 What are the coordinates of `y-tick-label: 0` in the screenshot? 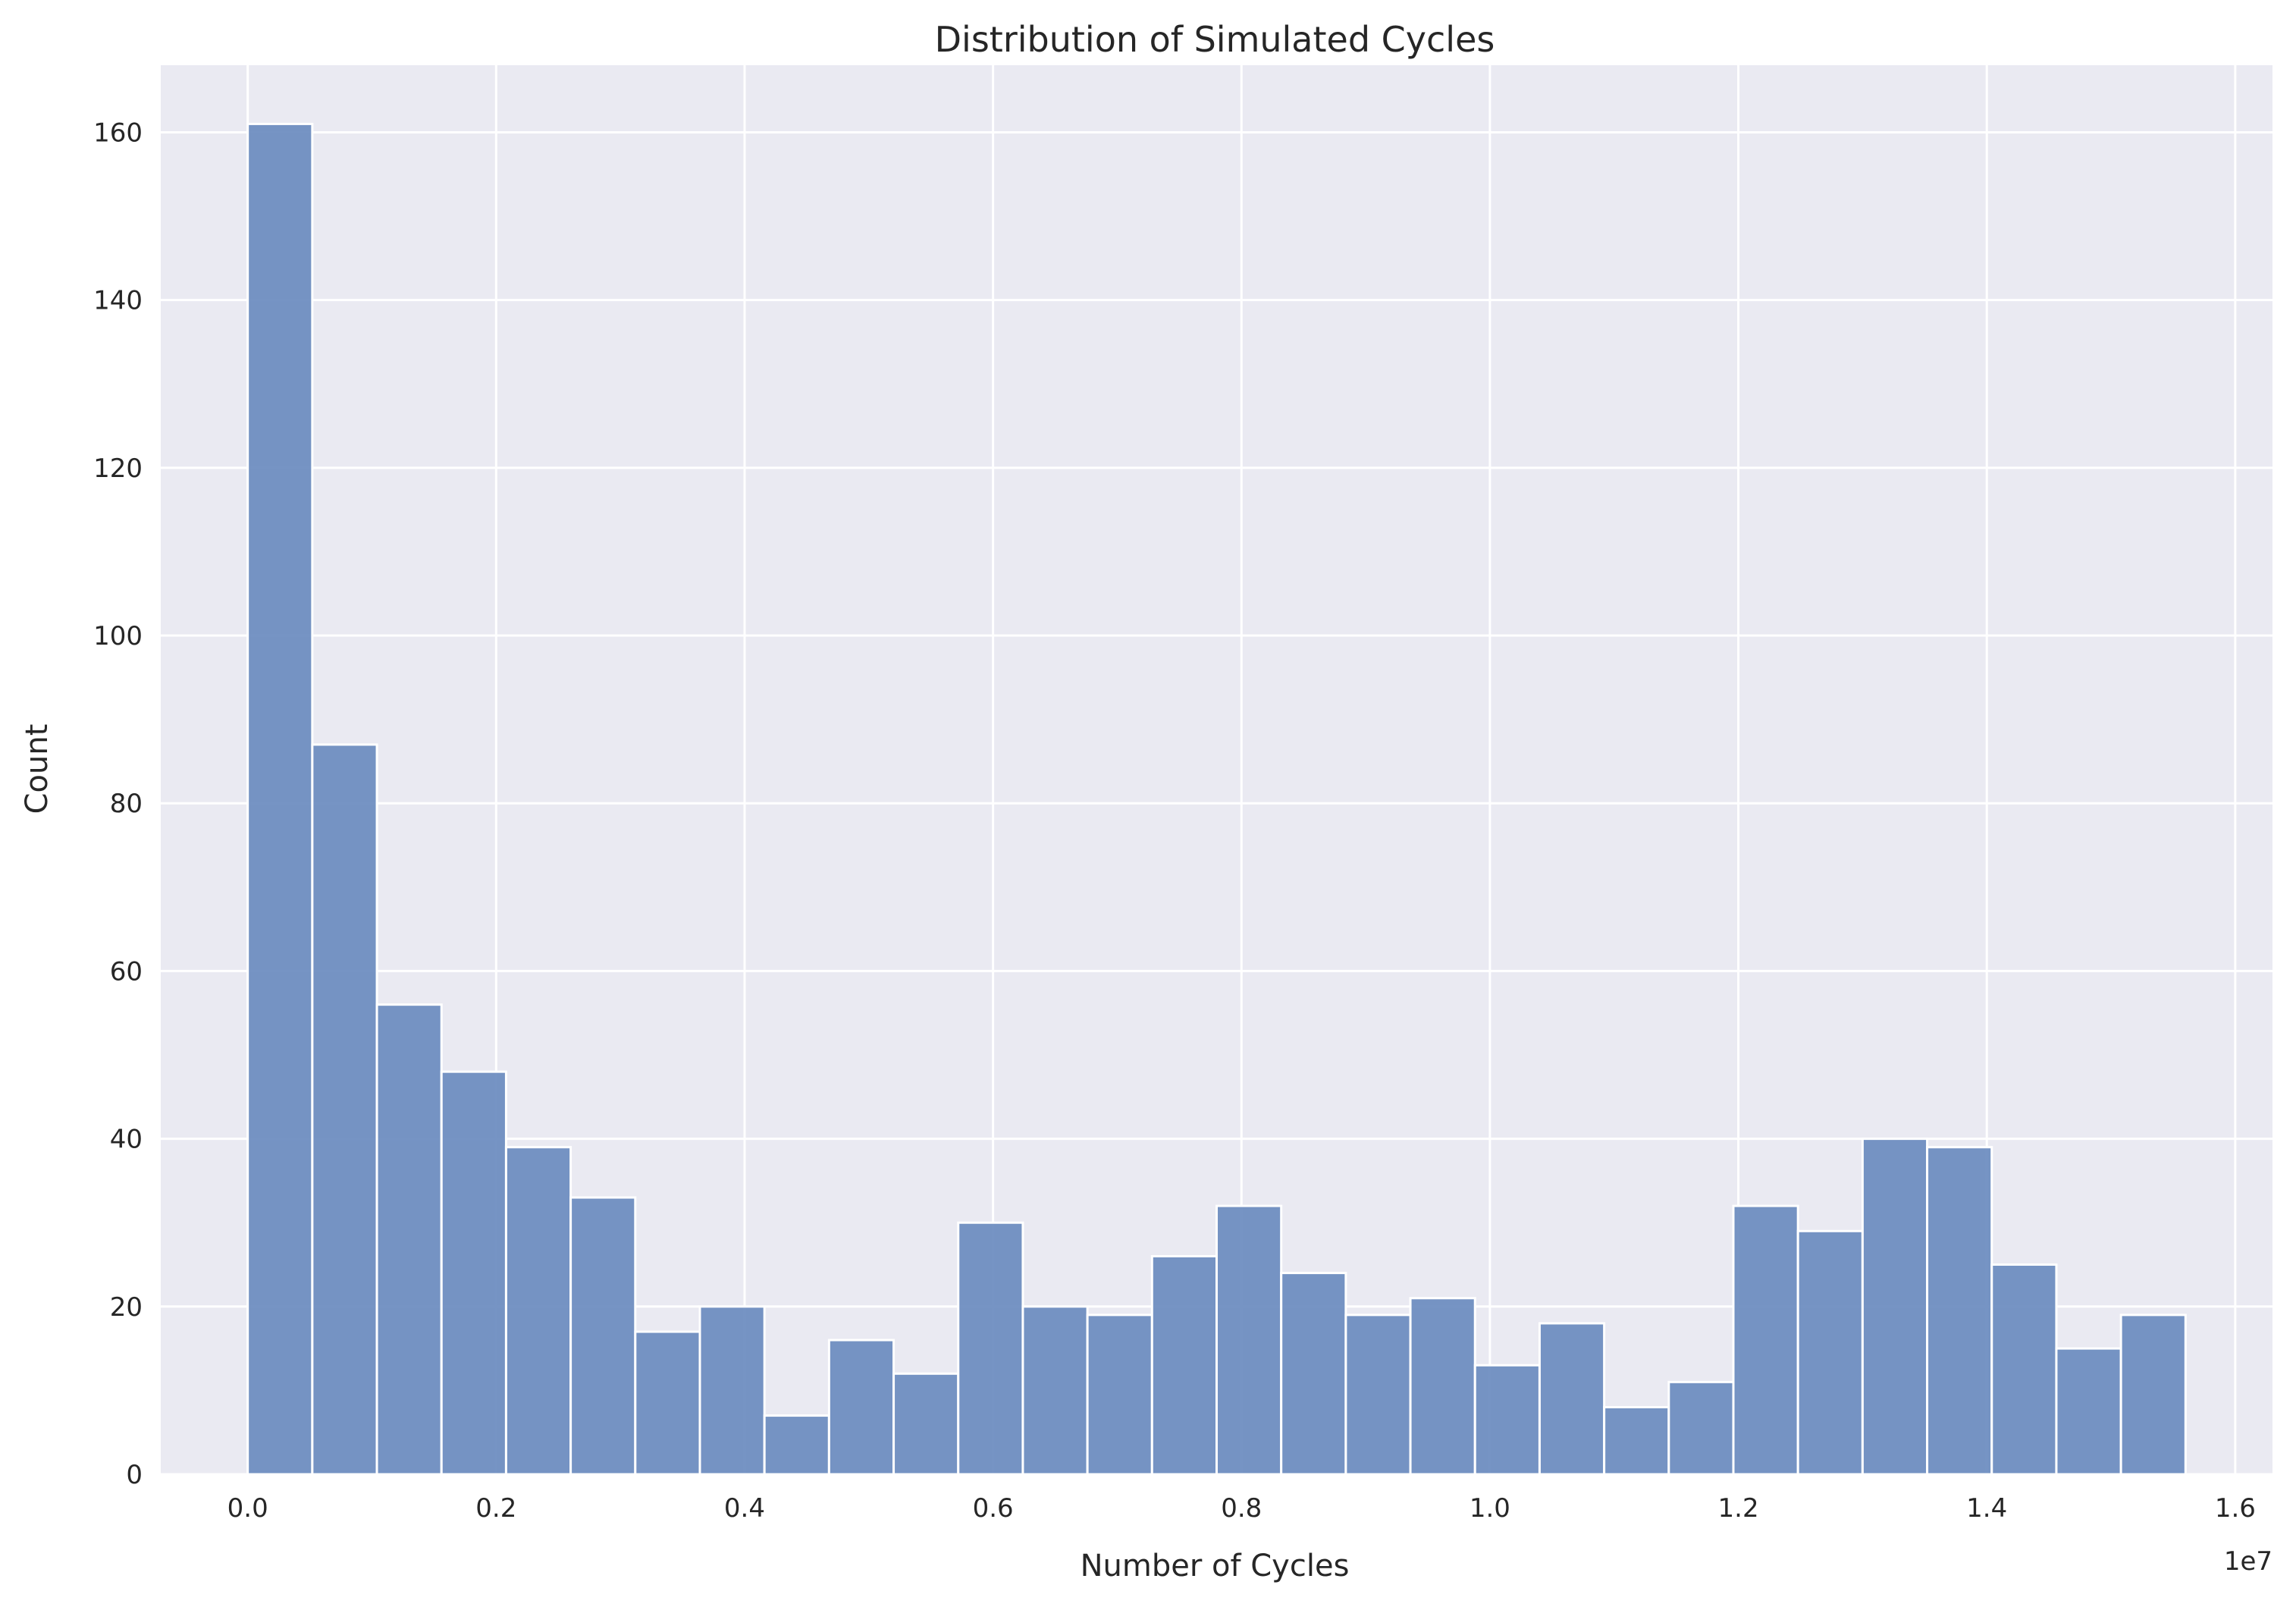 It's located at (134, 1475).